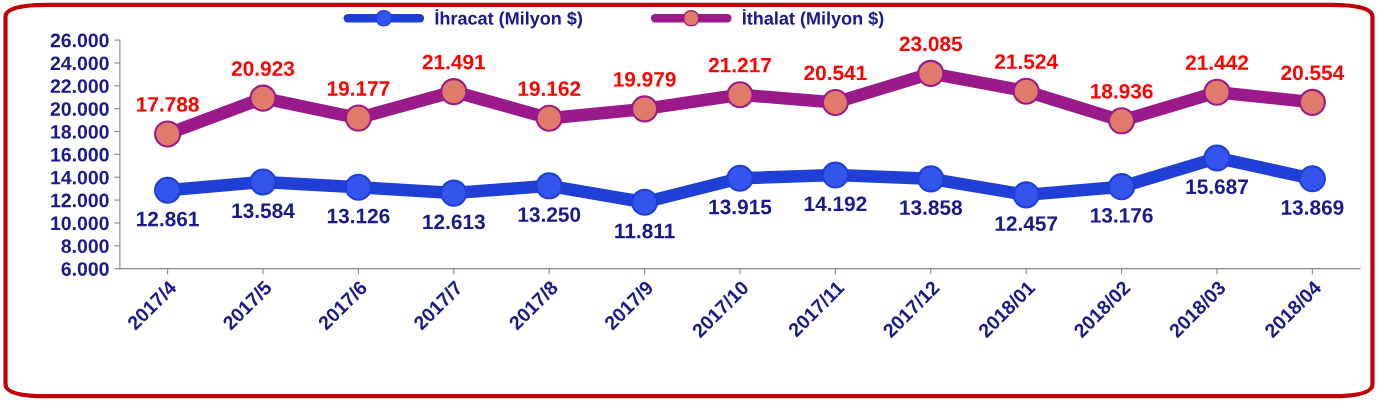  I want to click on data-label: 23.085, so click(931, 44).